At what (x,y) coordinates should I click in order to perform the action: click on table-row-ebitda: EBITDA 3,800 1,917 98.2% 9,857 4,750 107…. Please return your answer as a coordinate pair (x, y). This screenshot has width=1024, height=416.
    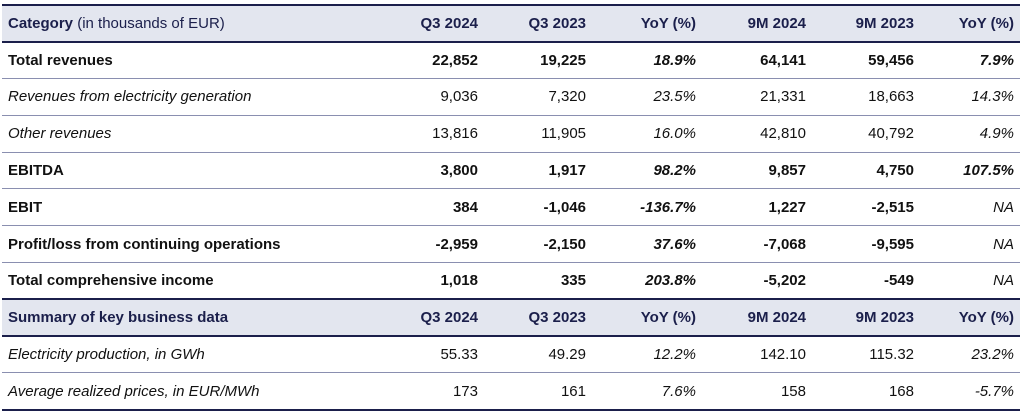
    Looking at the image, I should click on (511, 170).